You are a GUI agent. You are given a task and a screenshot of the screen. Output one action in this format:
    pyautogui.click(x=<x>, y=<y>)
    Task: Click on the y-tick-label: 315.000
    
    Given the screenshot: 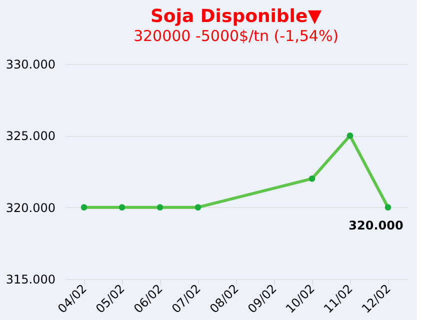 What is the action you would take?
    pyautogui.click(x=31, y=279)
    